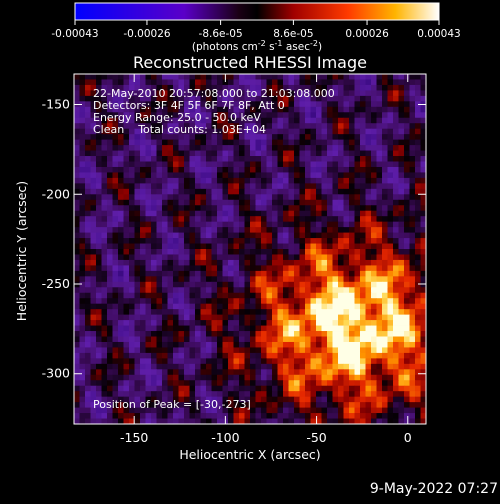 This screenshot has height=504, width=500. Describe the element at coordinates (433, 489) in the screenshot. I see `footer-timestamp: 9-May-2022 07:27` at that location.